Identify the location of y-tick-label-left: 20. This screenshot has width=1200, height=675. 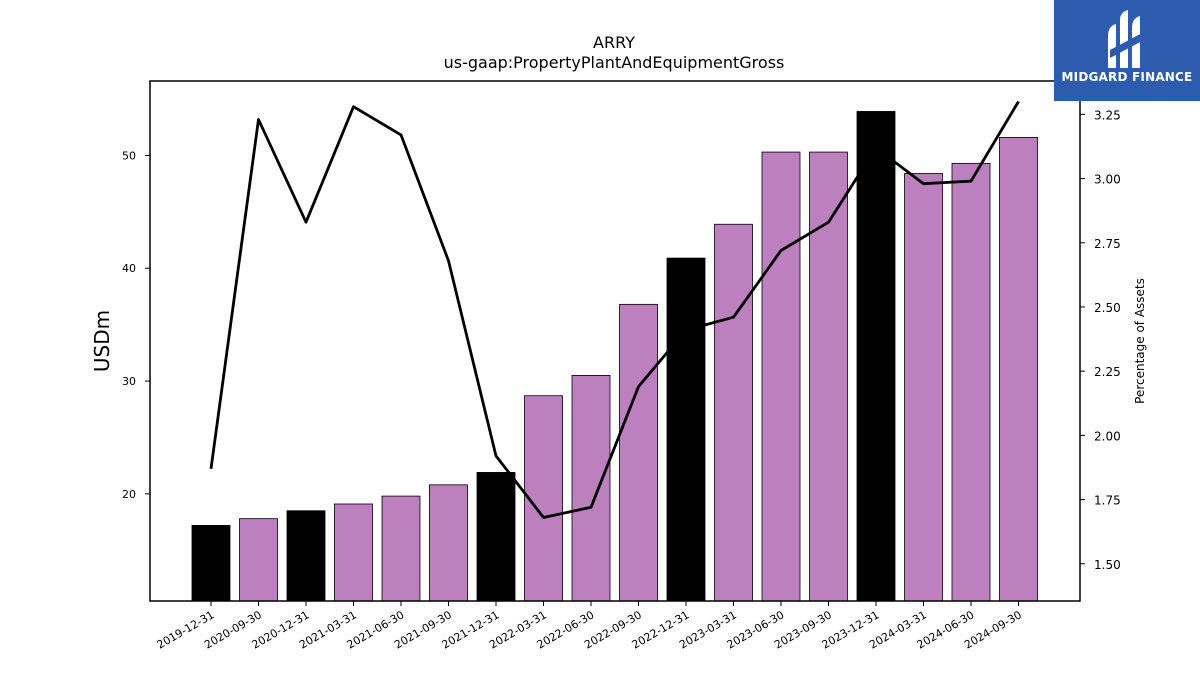
(129, 494).